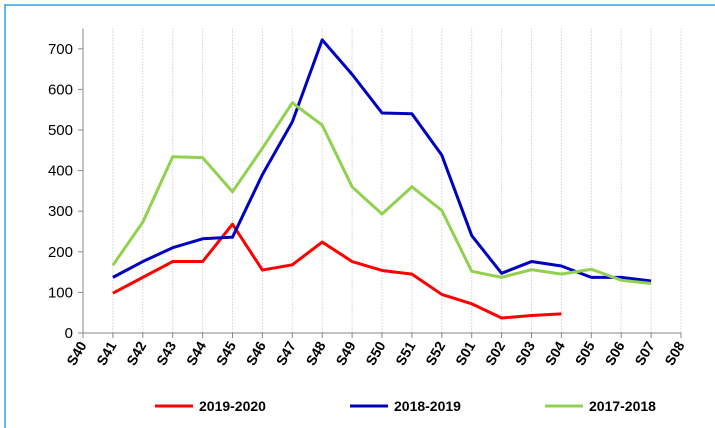 The width and height of the screenshot is (715, 428). What do you see at coordinates (196, 353) in the screenshot?
I see `x-tick-label: S44` at bounding box center [196, 353].